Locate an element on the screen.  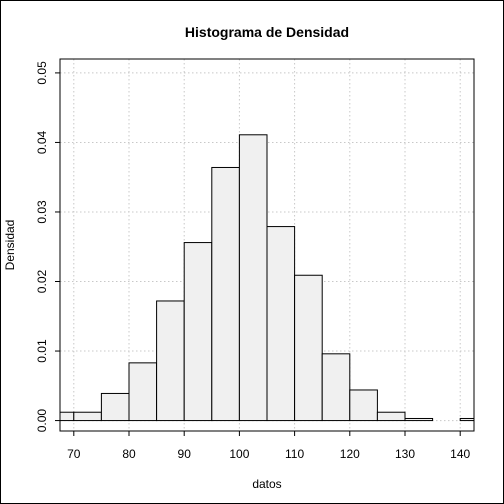
y-tick-label-0: 0.00 is located at coordinates (42, 421).